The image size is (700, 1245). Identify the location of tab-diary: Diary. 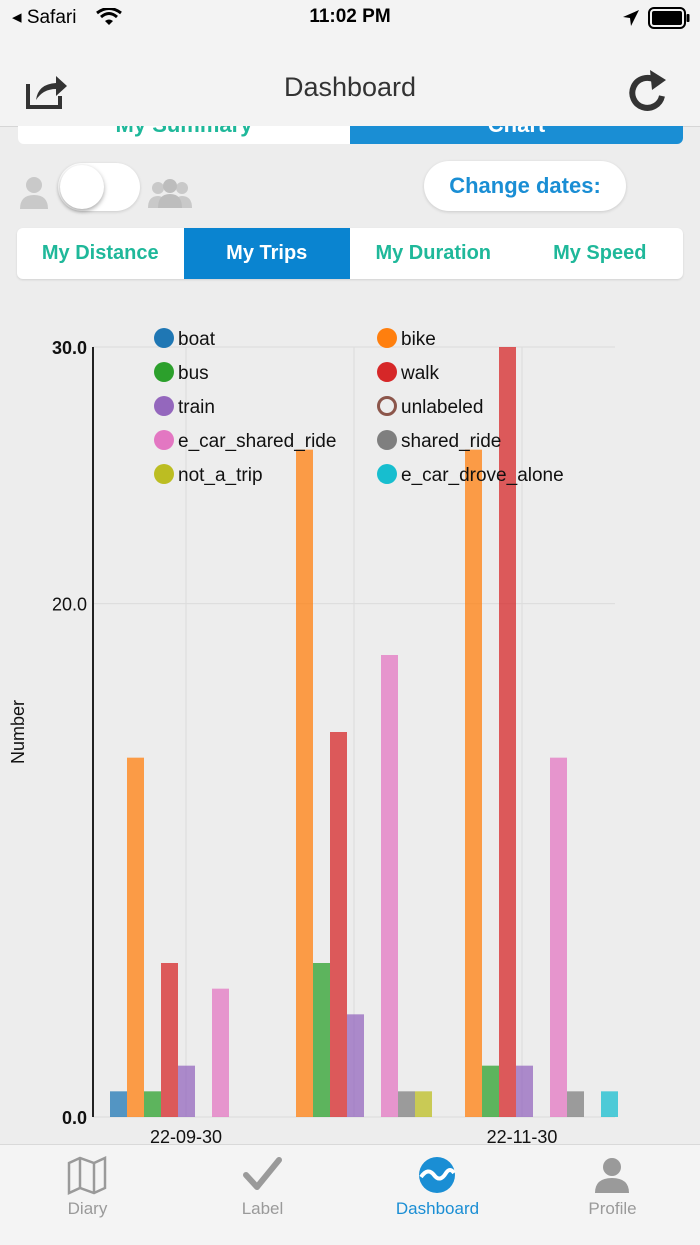
(87, 1195).